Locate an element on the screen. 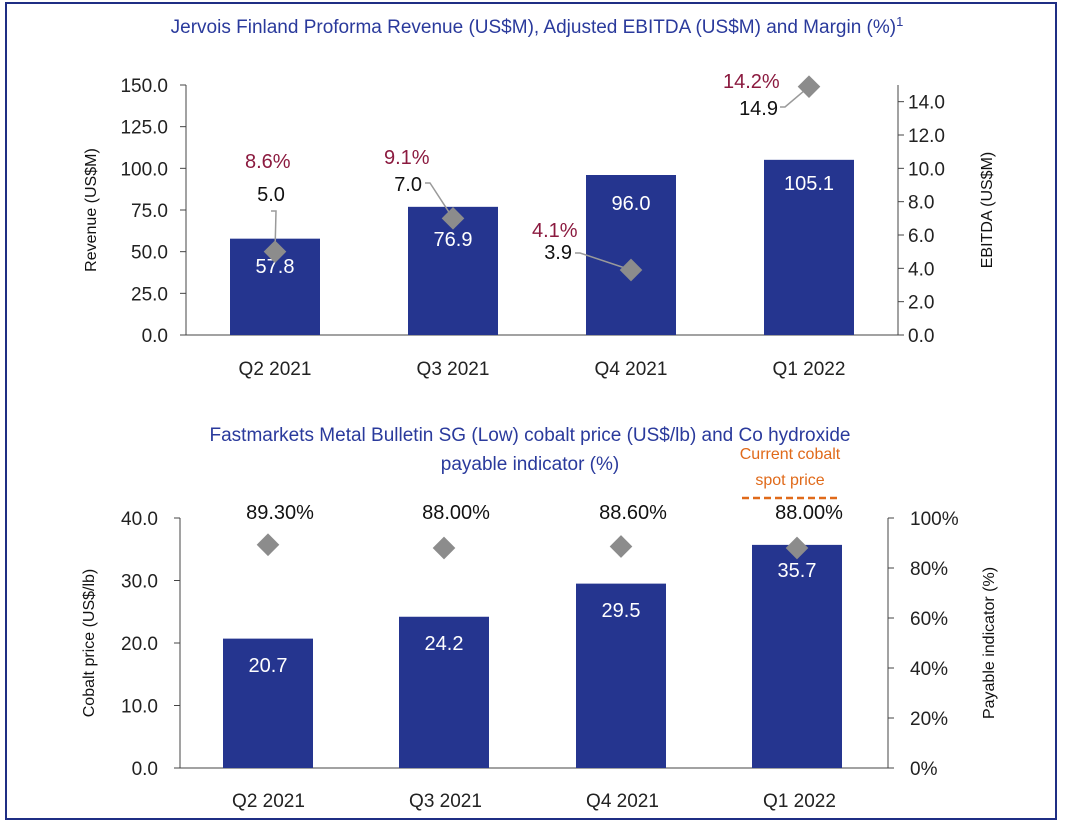 The image size is (1075, 827). chart1-ebitda-label: 5.0 is located at coordinates (271, 195).